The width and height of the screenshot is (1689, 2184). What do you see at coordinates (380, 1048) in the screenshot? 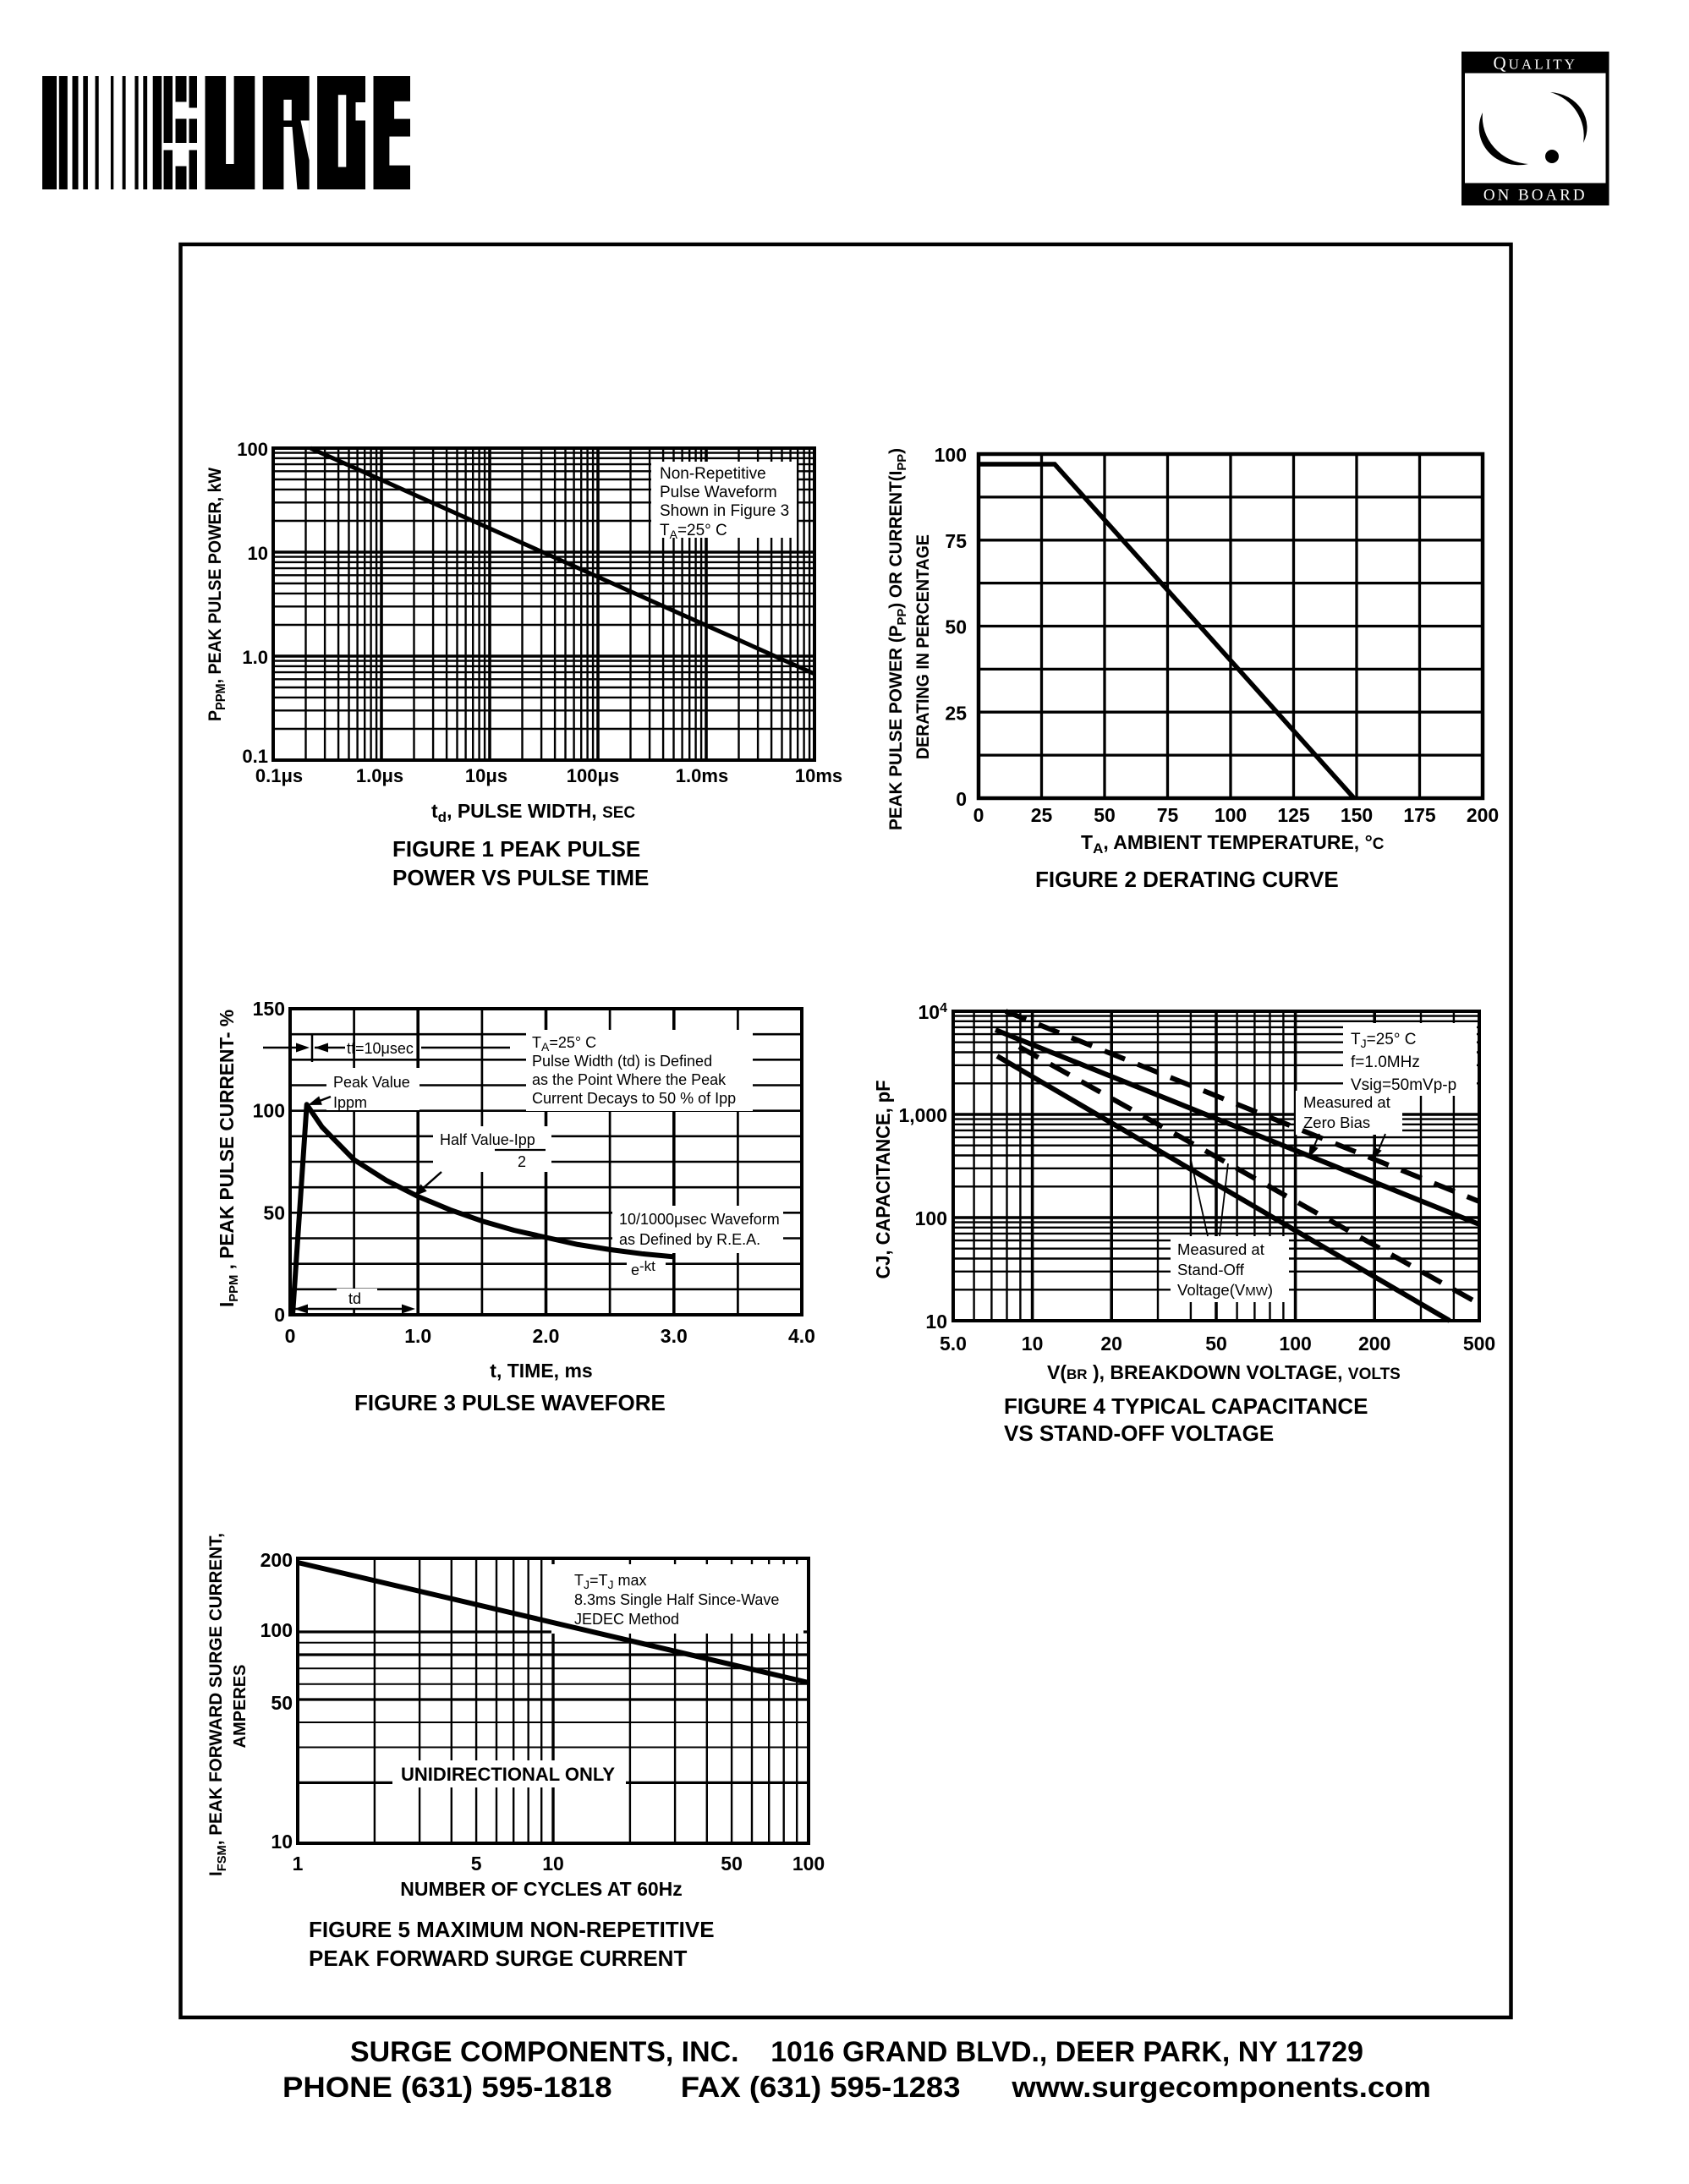
I see `svg-text: tf=10μsec` at bounding box center [380, 1048].